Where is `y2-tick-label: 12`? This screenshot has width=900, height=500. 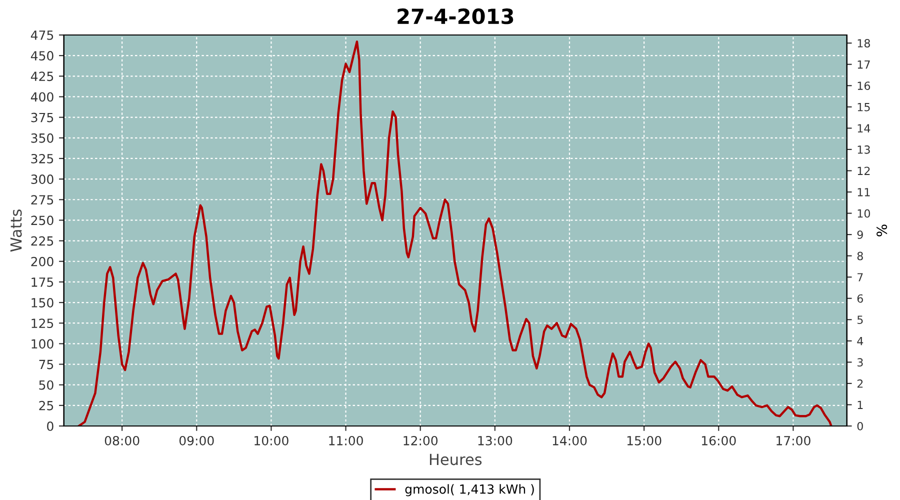
y2-tick-label: 12 is located at coordinates (864, 170).